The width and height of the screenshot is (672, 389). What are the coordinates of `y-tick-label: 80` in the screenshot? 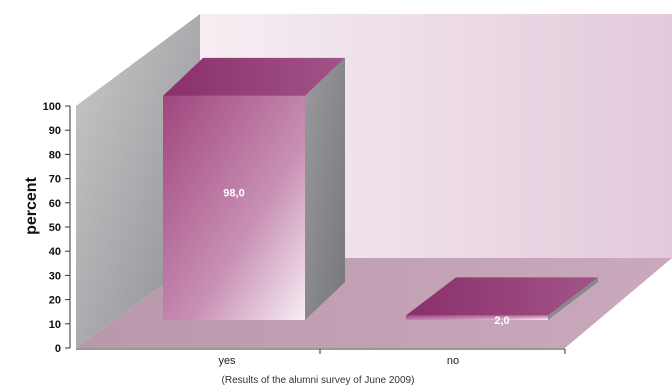 It's located at (55, 155).